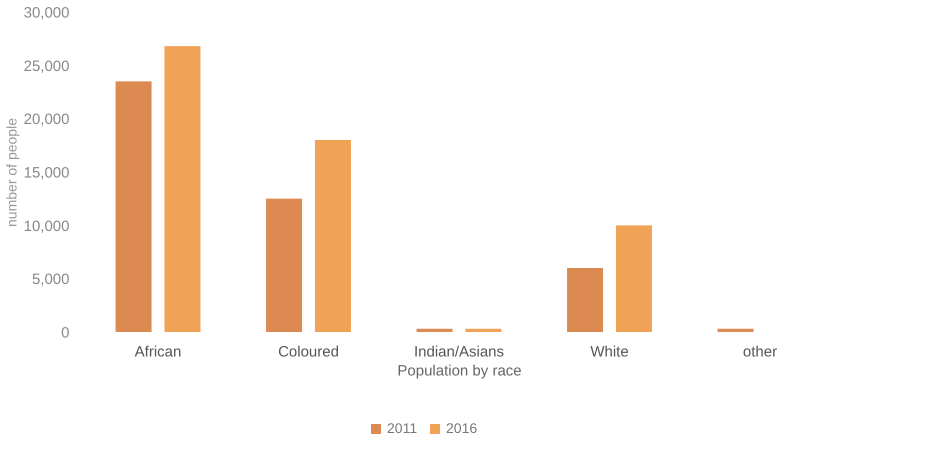  I want to click on y-tick-label: 5,000, so click(51, 279).